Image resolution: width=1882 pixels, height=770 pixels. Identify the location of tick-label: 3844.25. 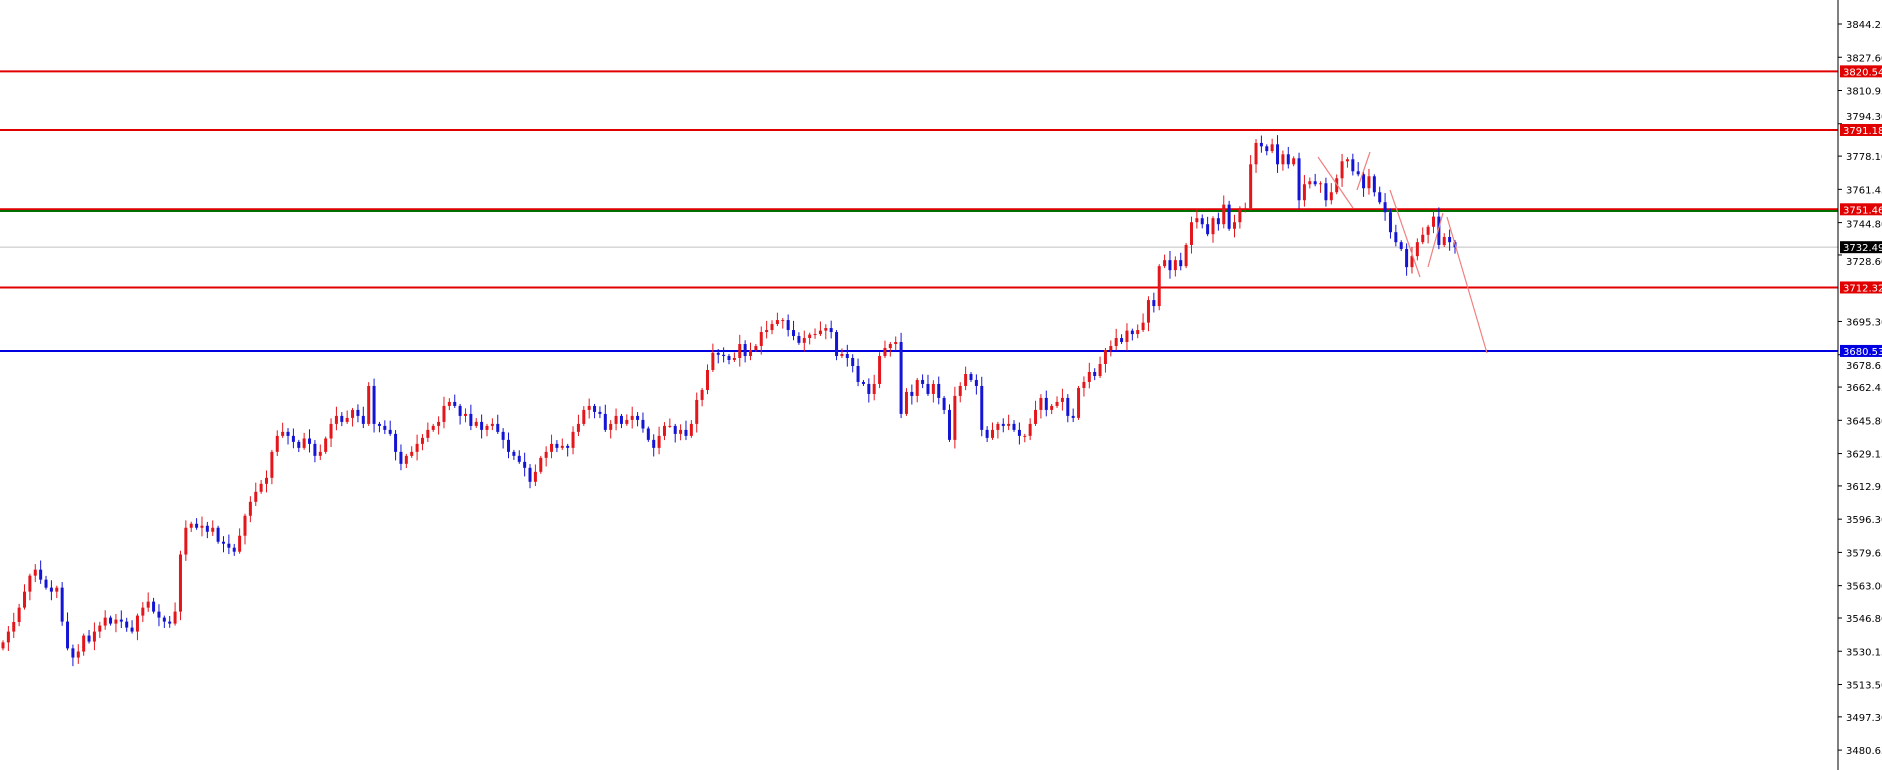
(1864, 25).